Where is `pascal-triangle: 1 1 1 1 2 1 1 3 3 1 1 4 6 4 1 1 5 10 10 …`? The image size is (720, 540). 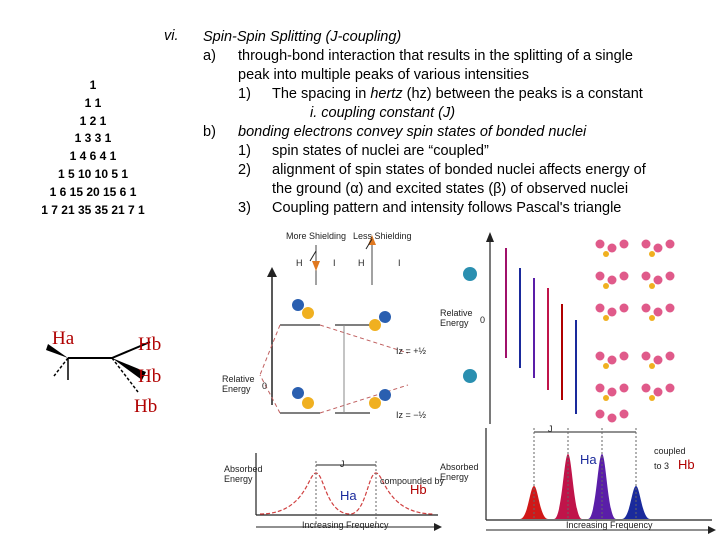
pascal-triangle: 1 1 1 1 2 1 1 3 3 1 1 4 6 4 1 1 5 10 10 … is located at coordinates (93, 148).